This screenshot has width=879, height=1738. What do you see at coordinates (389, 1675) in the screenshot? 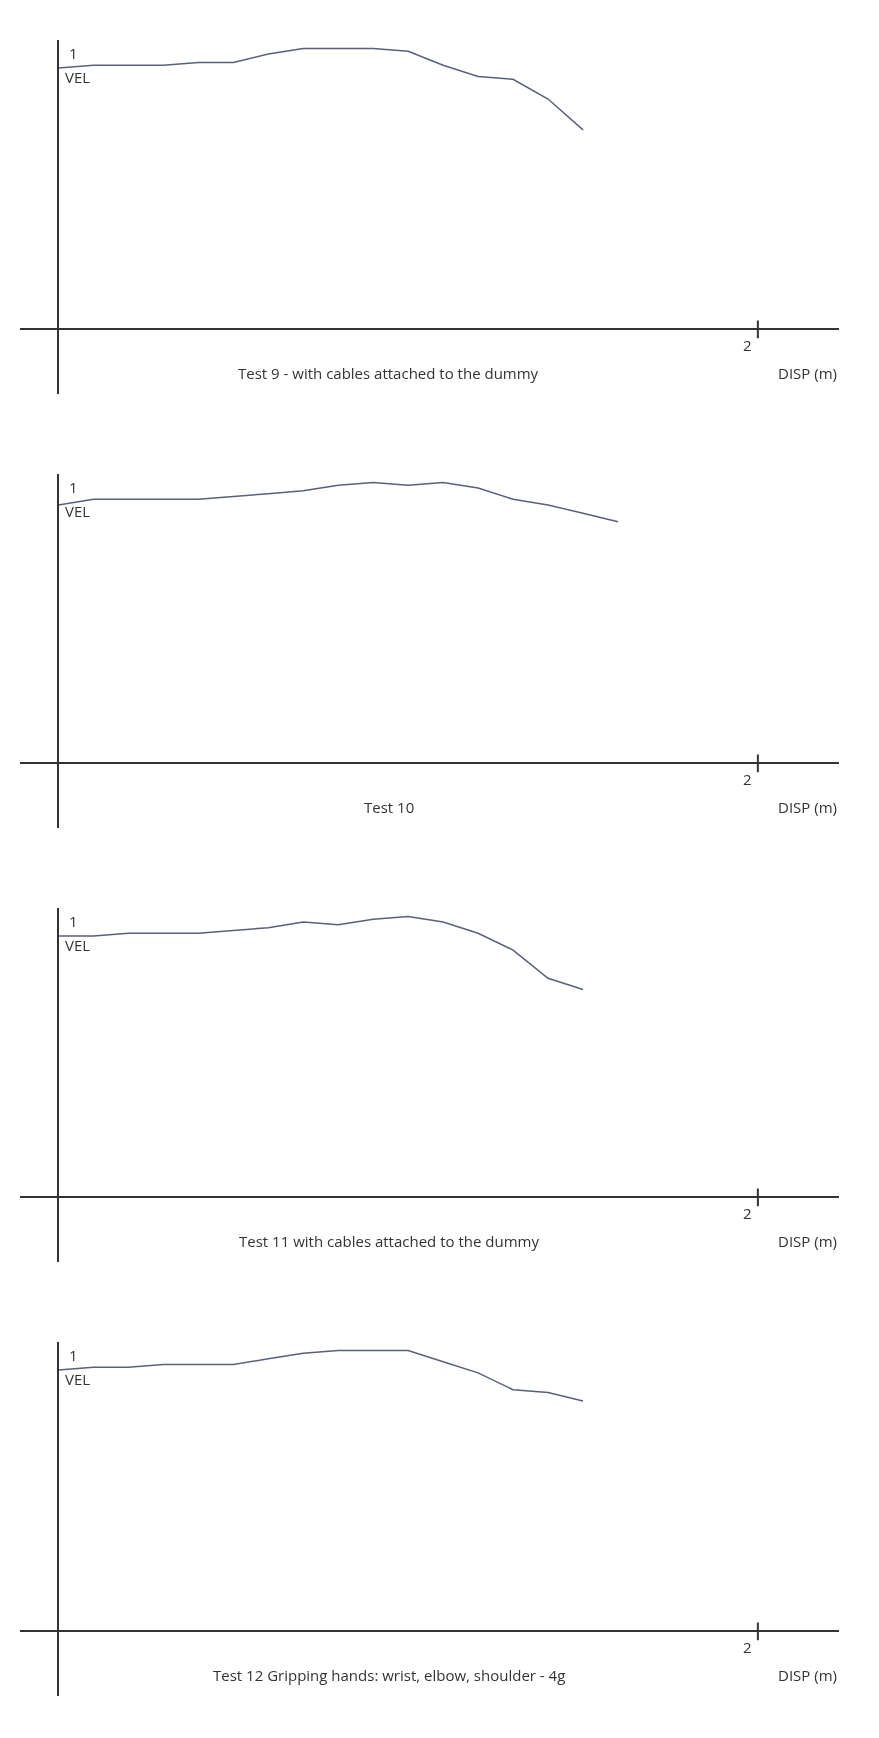
I see `text: Test 12 Gripping hands: wrist, elbow, shoulder - 4g` at bounding box center [389, 1675].